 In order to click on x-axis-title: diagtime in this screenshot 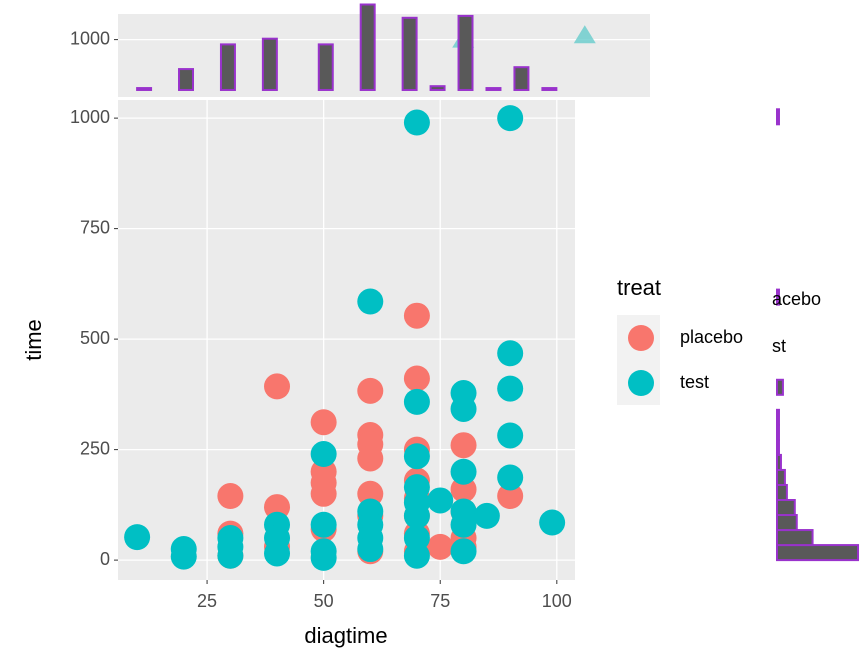, I will do `click(345, 635)`.